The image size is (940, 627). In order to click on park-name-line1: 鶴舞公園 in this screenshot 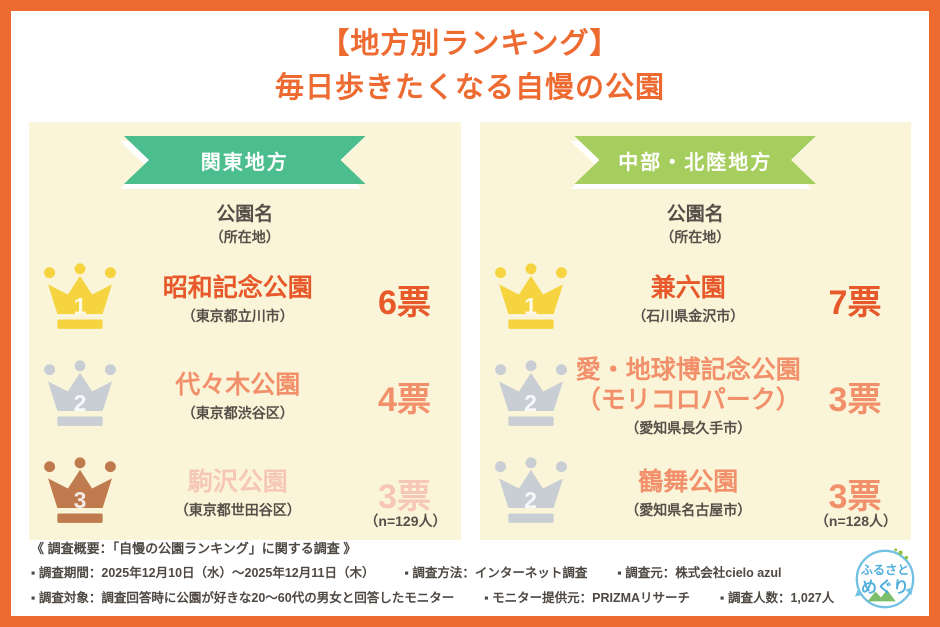, I will do `click(688, 482)`.